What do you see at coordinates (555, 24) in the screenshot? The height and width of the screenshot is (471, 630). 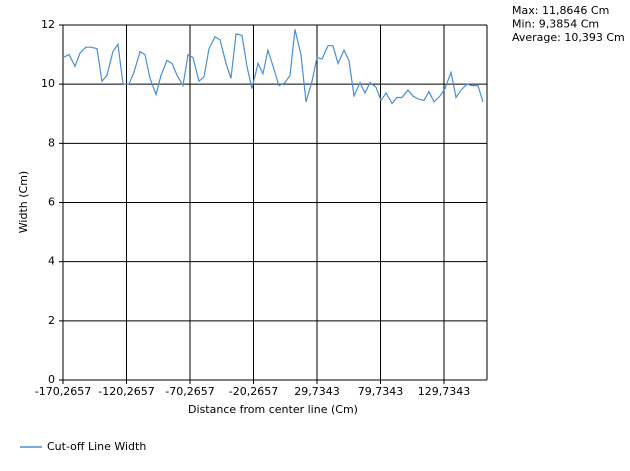 I see `annotation: Min: 9,3854 Cm` at bounding box center [555, 24].